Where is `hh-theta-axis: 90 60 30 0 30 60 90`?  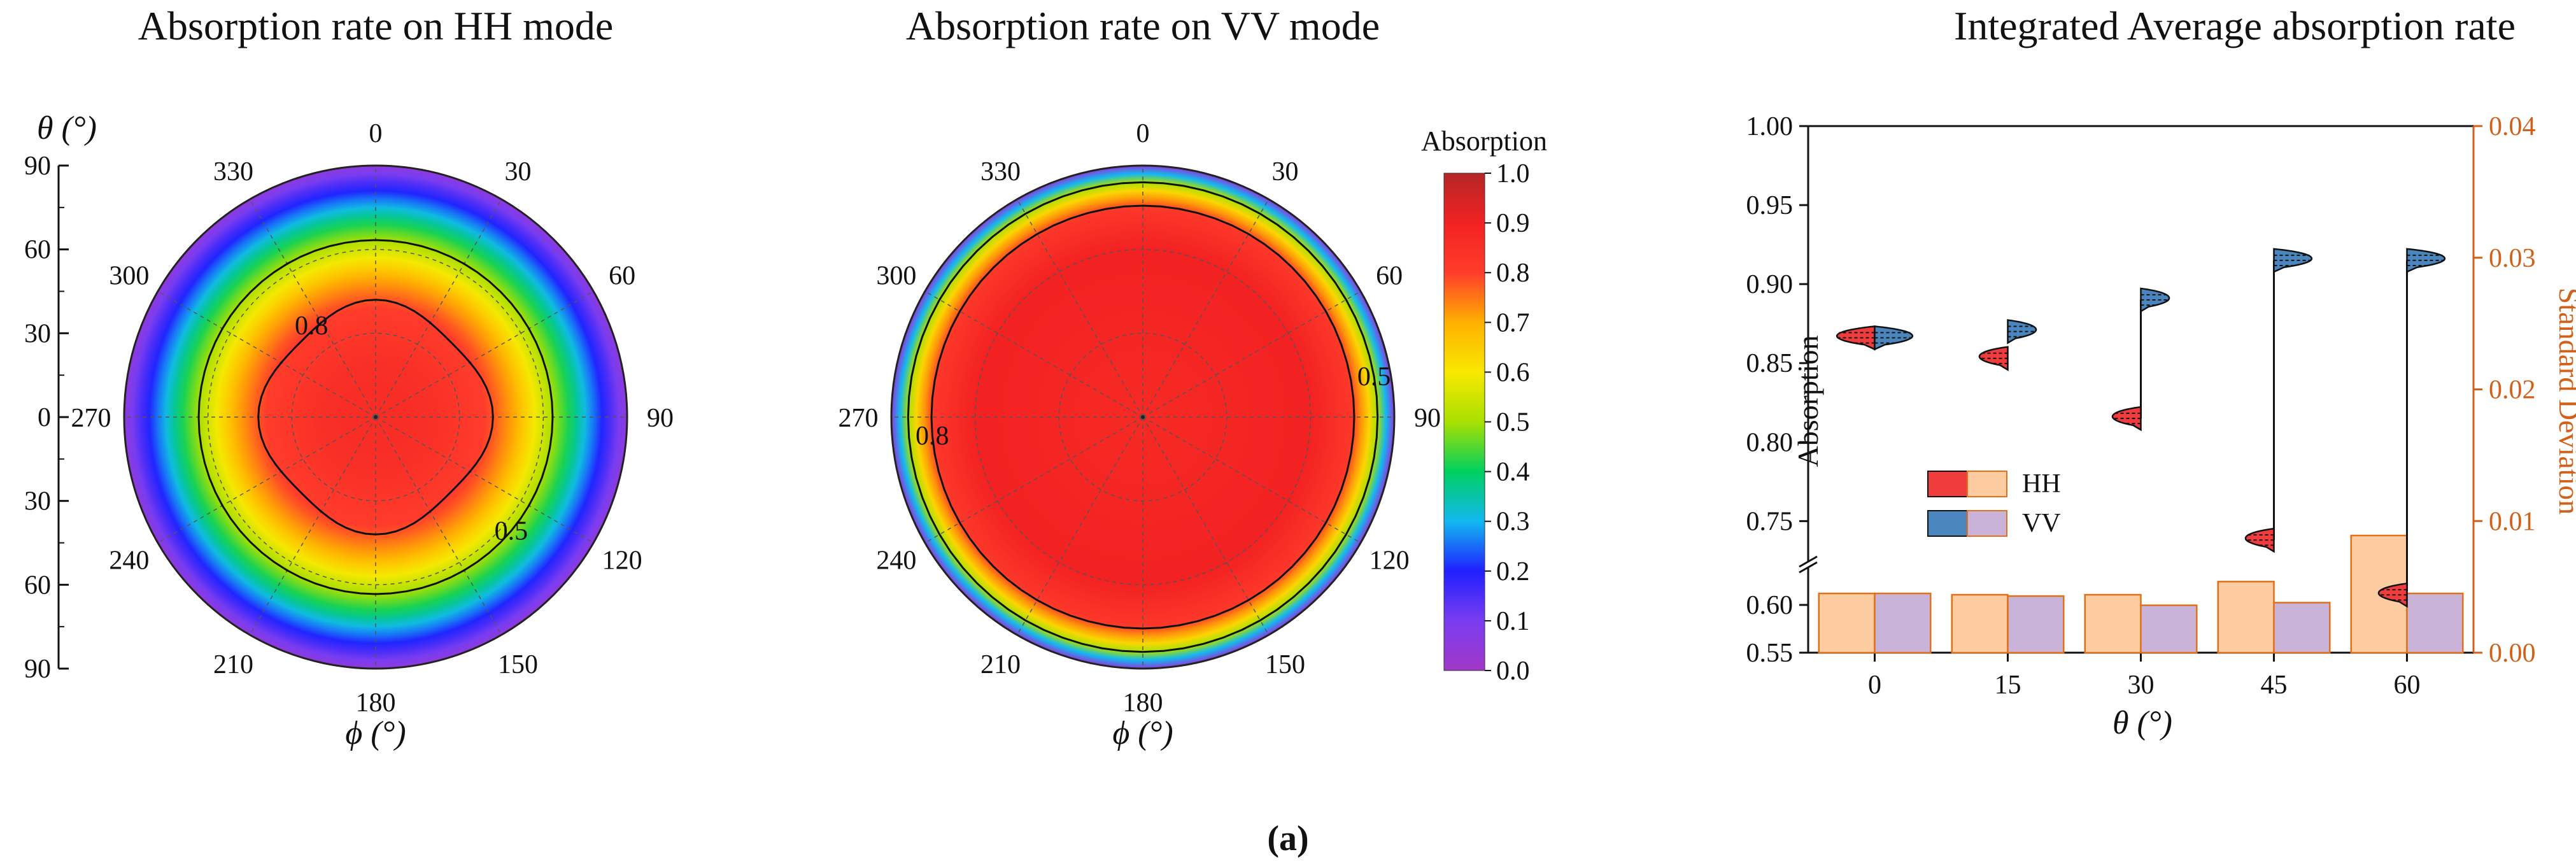
hh-theta-axis: 90 60 30 0 30 60 90 is located at coordinates (46, 418).